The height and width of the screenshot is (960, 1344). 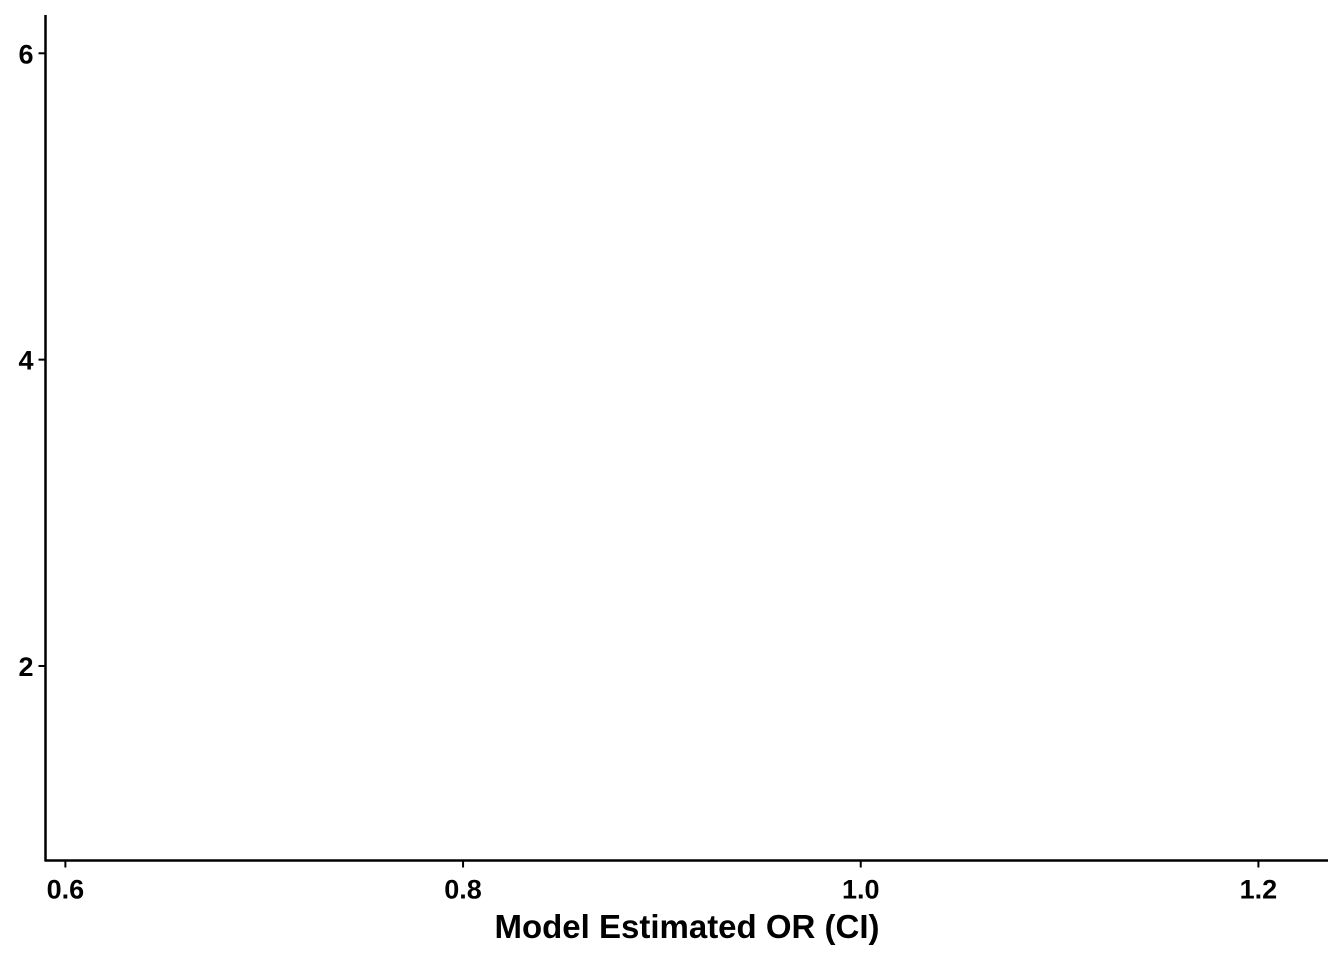 What do you see at coordinates (662, 882) in the screenshot?
I see `x-axis-ticks: 0.6 0.8 1.0 1.2` at bounding box center [662, 882].